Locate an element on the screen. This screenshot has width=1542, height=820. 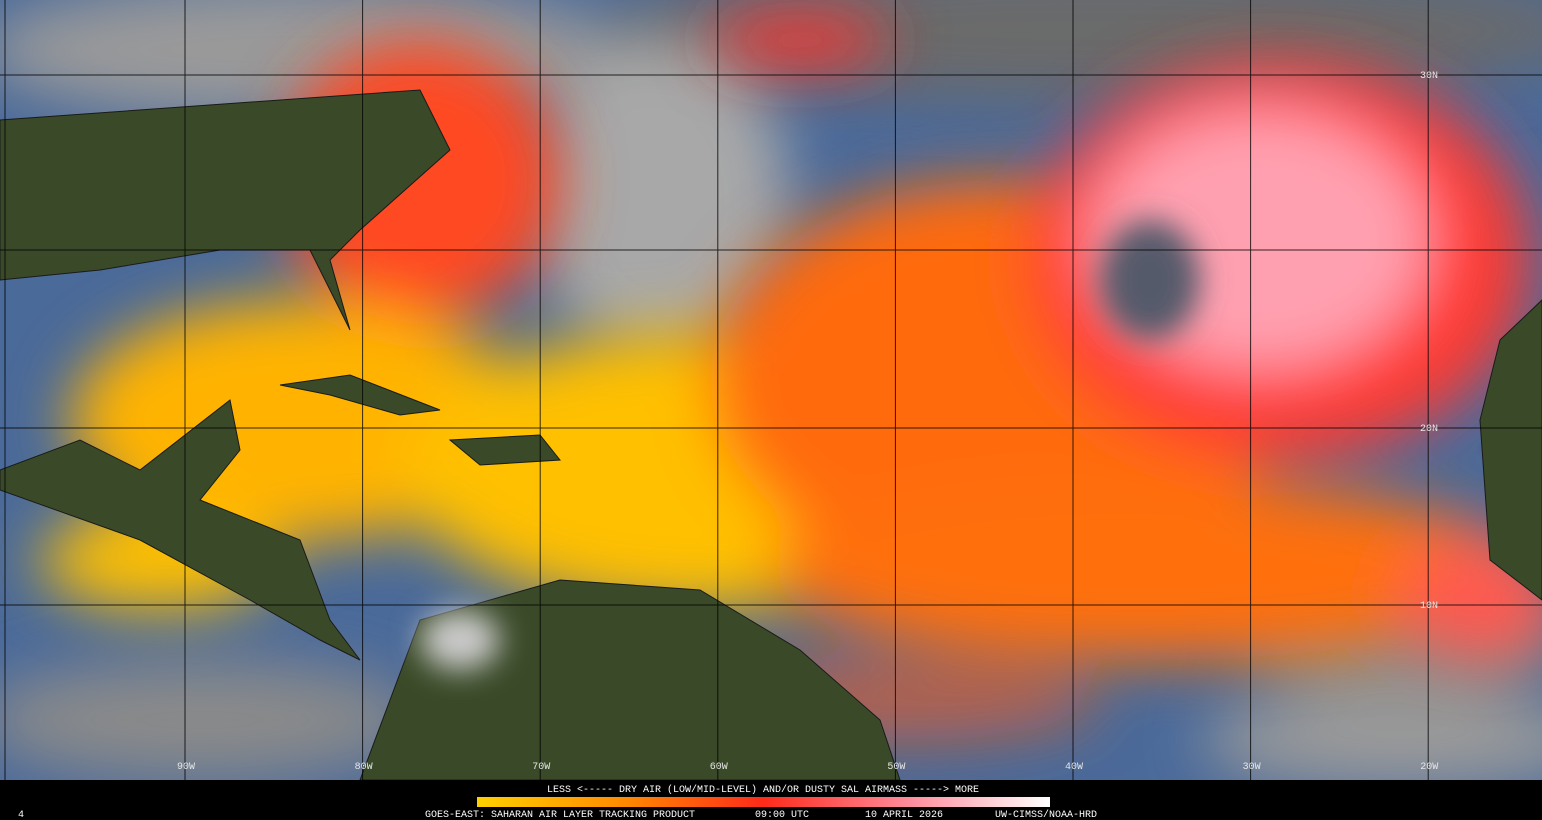
frame-number: 4 is located at coordinates (21, 815).